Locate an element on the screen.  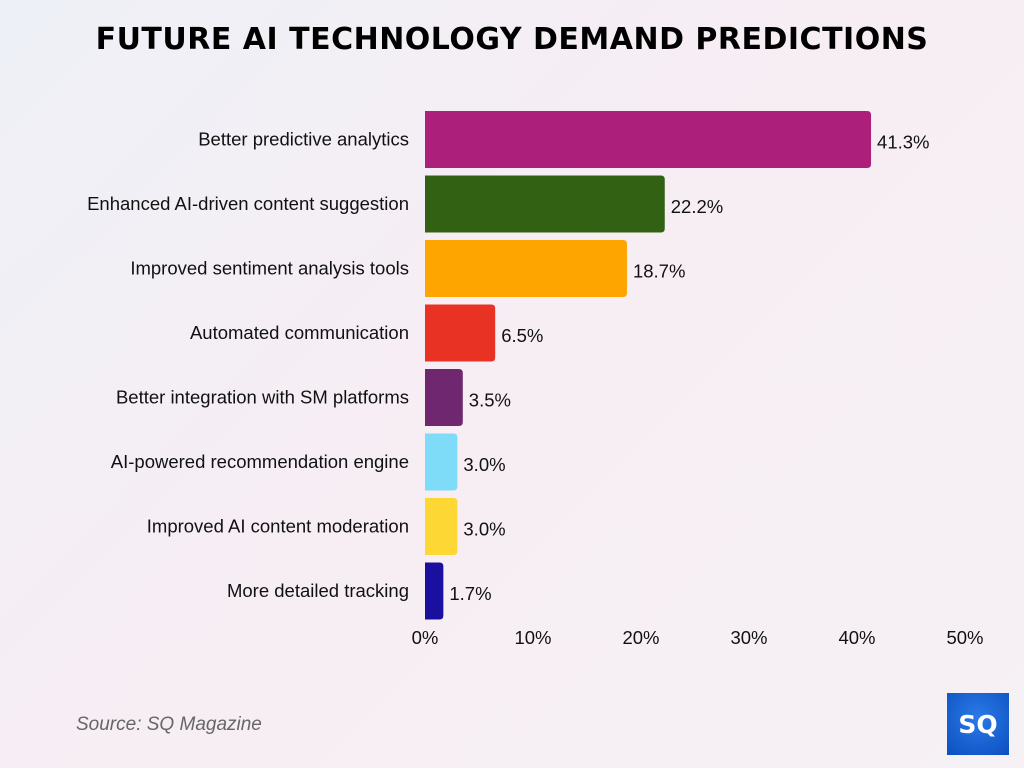
source-label: Source: SQ Magazine is located at coordinates (169, 724).